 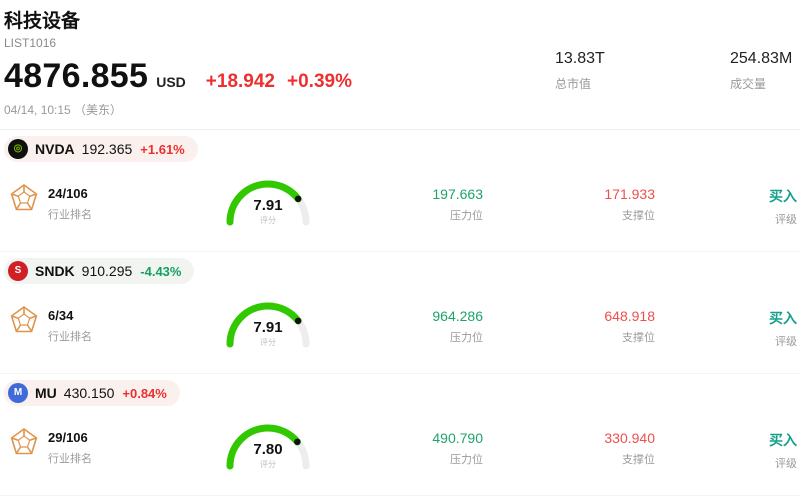 What do you see at coordinates (611, 204) in the screenshot?
I see `support-block: 171.933 支撑位` at bounding box center [611, 204].